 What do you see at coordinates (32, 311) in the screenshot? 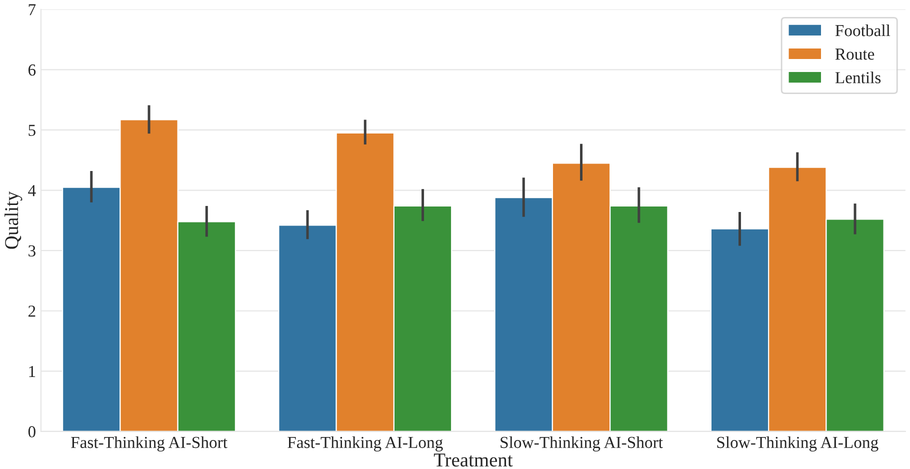
I see `y-tick-label: 2` at bounding box center [32, 311].